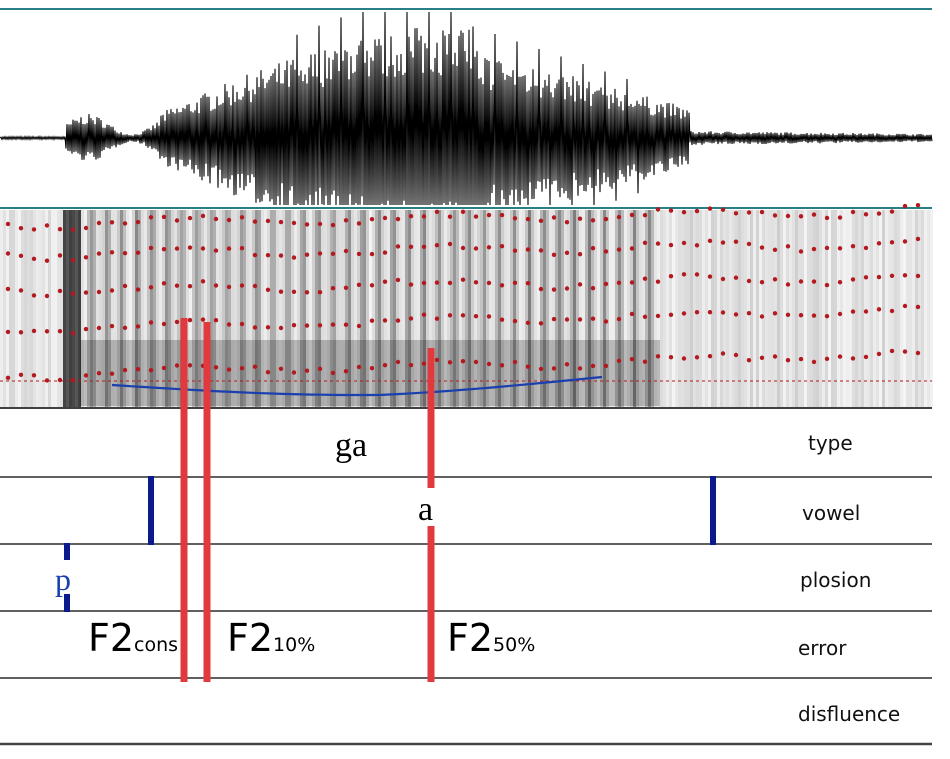 This screenshot has width=950, height=759. Describe the element at coordinates (849, 714) in the screenshot. I see `tier-name-disfluence: disfluence` at that location.